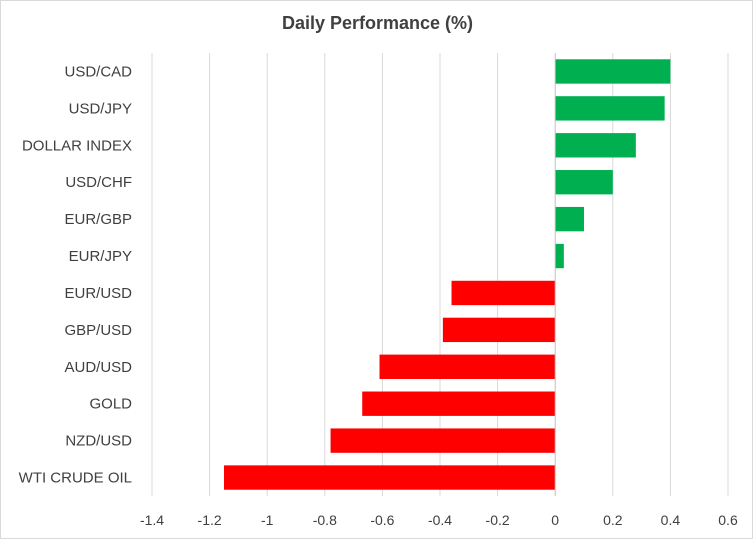 Image resolution: width=753 pixels, height=539 pixels. I want to click on x-tick-label: -0.8, so click(325, 520).